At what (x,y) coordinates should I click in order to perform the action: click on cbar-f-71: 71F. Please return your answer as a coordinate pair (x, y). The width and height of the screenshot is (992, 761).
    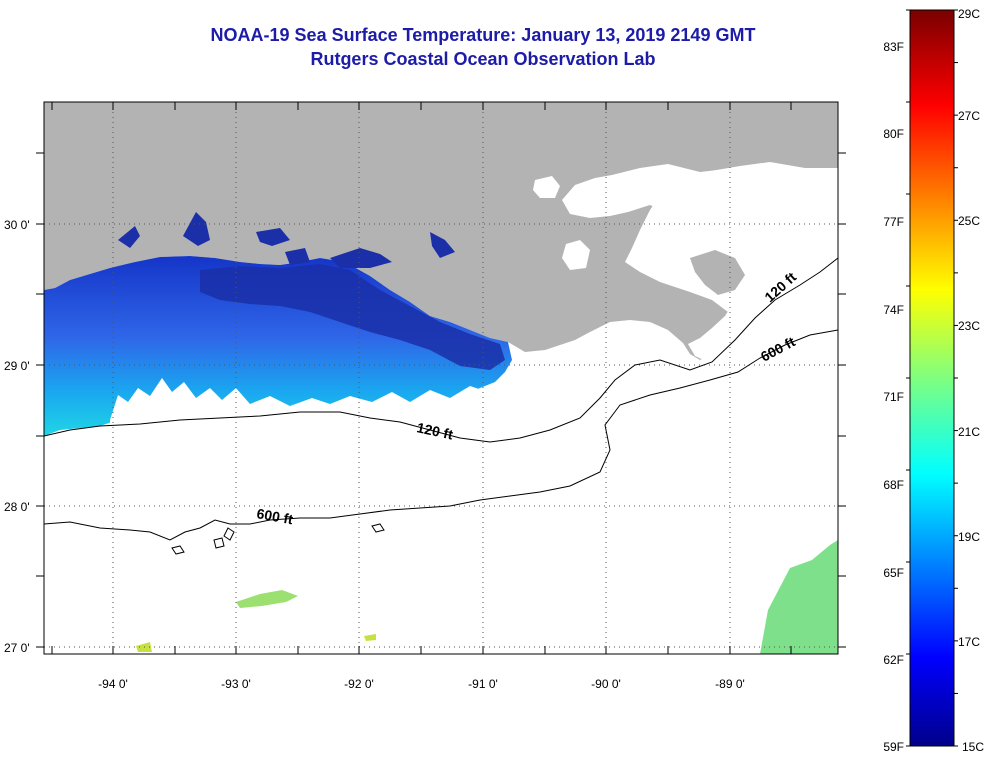
    Looking at the image, I should click on (893, 397).